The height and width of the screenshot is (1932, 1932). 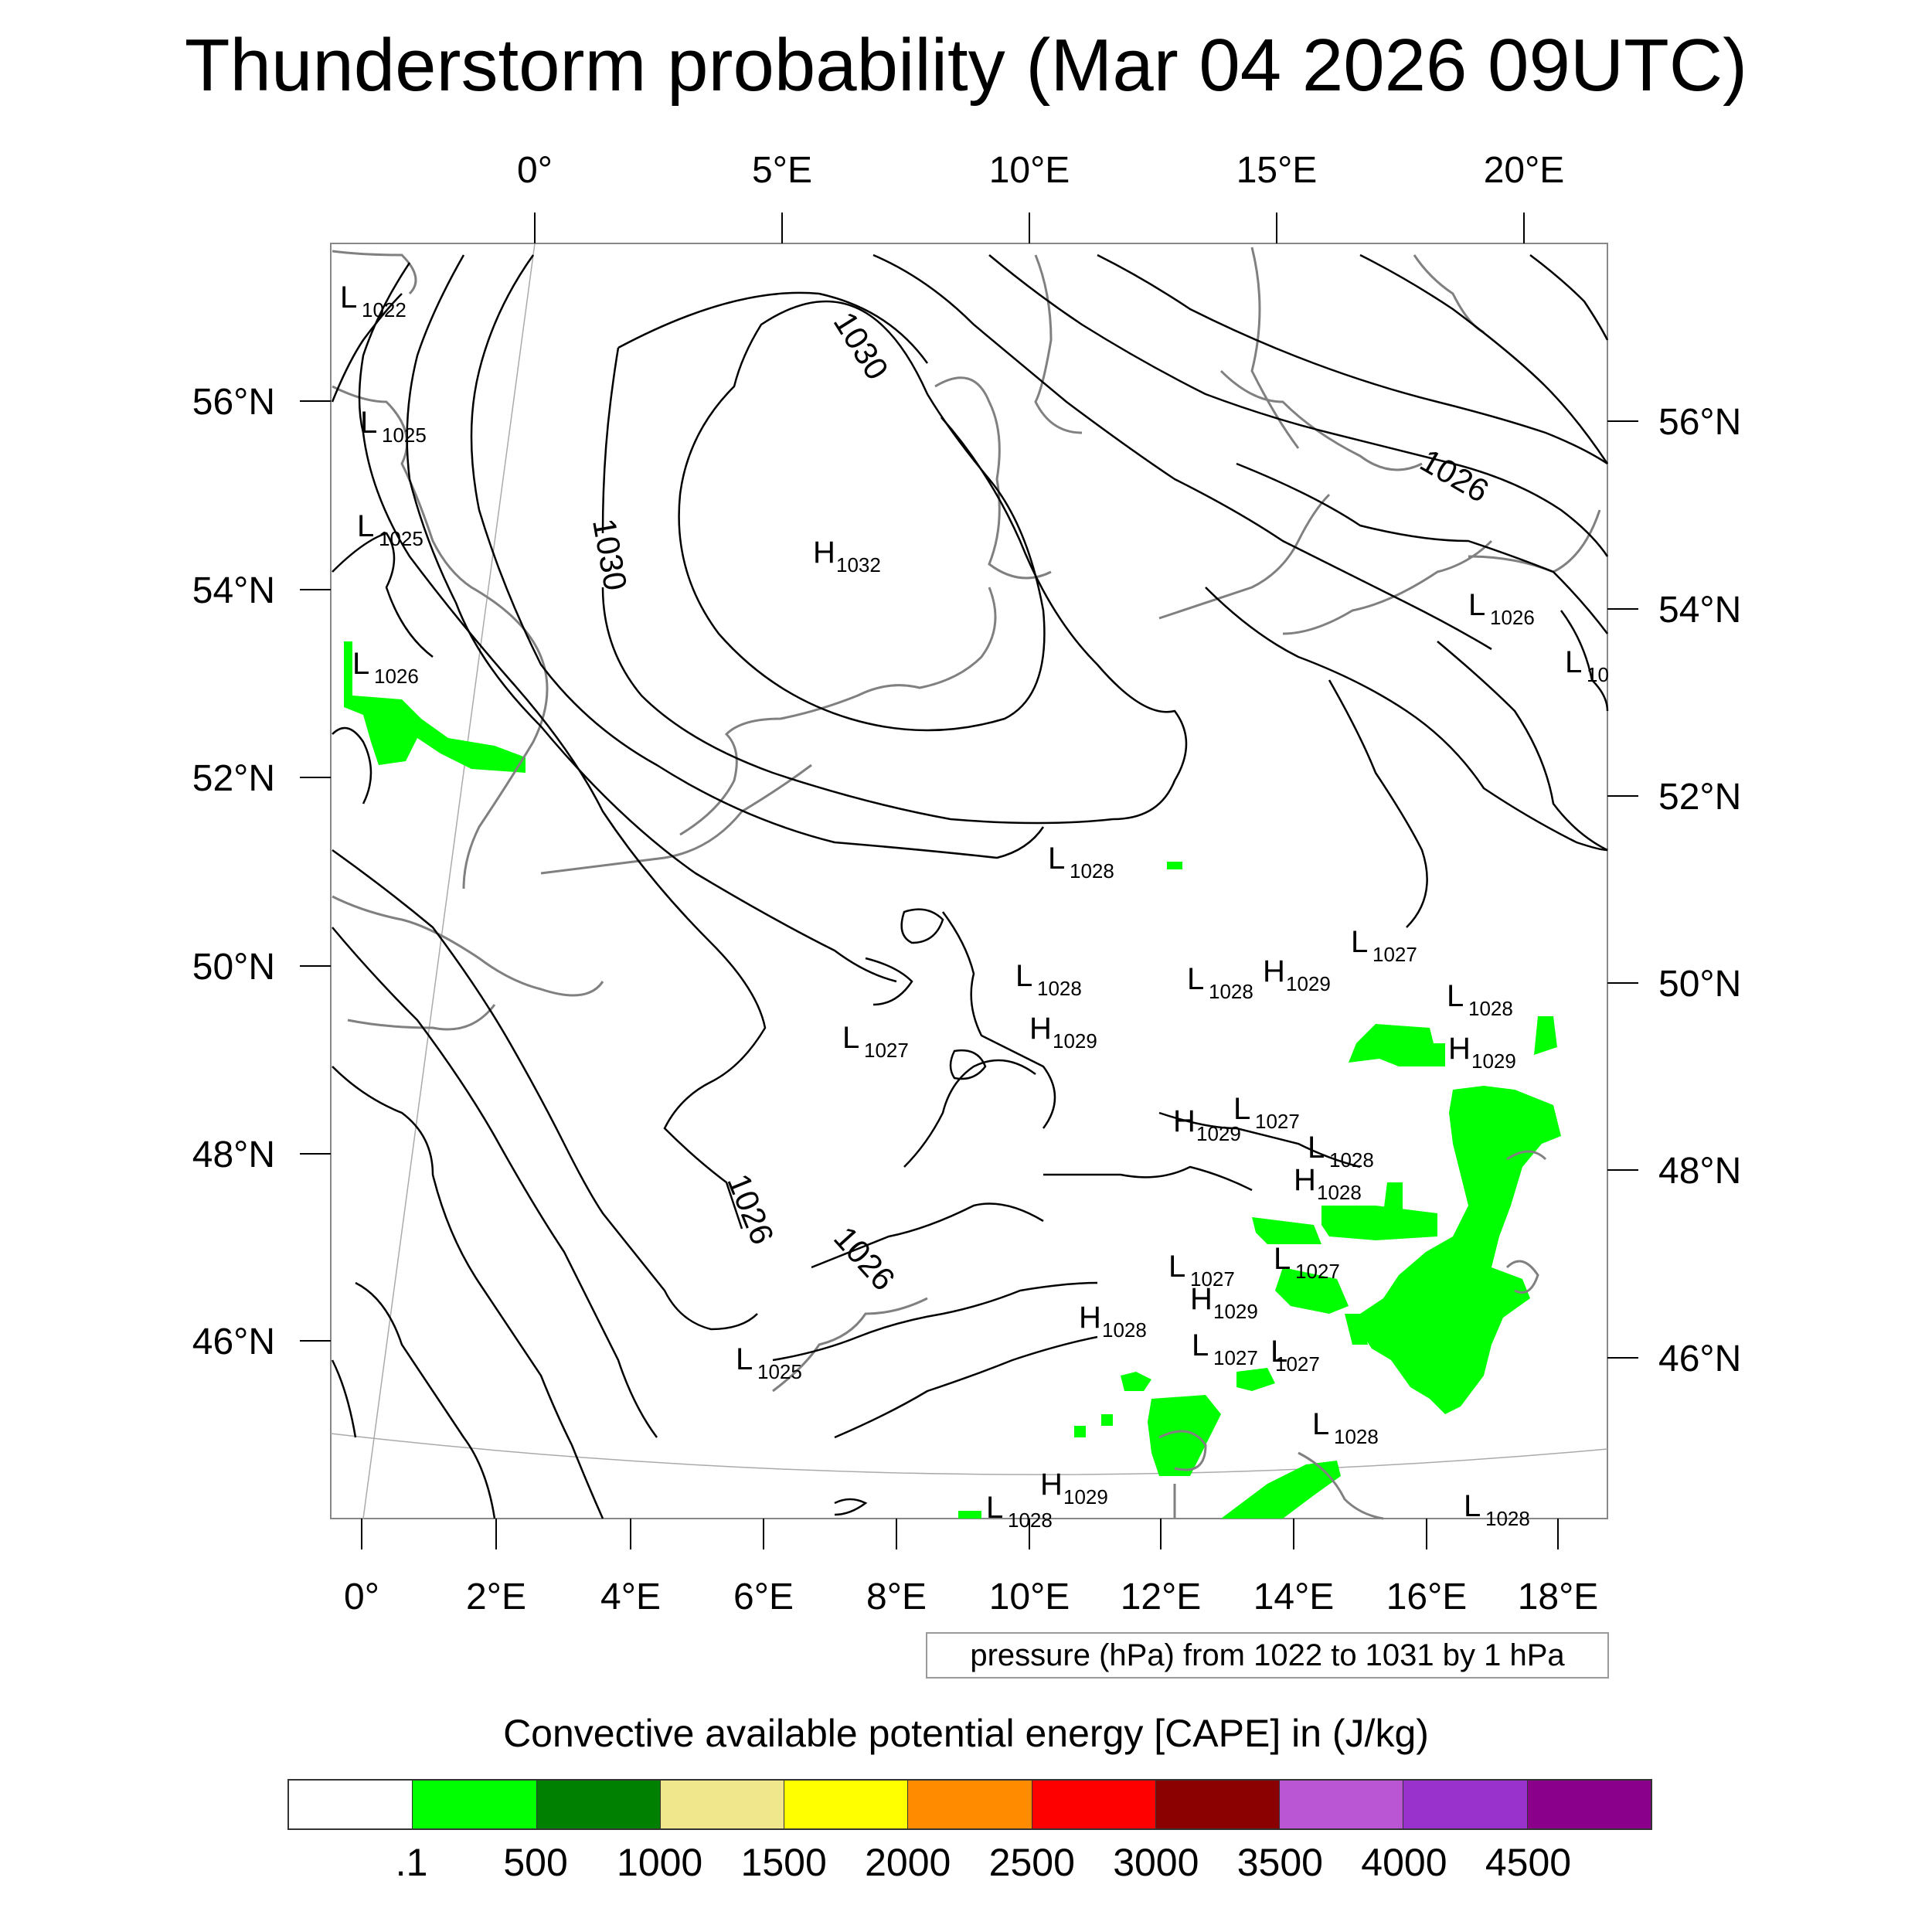 What do you see at coordinates (1529, 1863) in the screenshot?
I see `colorbar-label: 4500` at bounding box center [1529, 1863].